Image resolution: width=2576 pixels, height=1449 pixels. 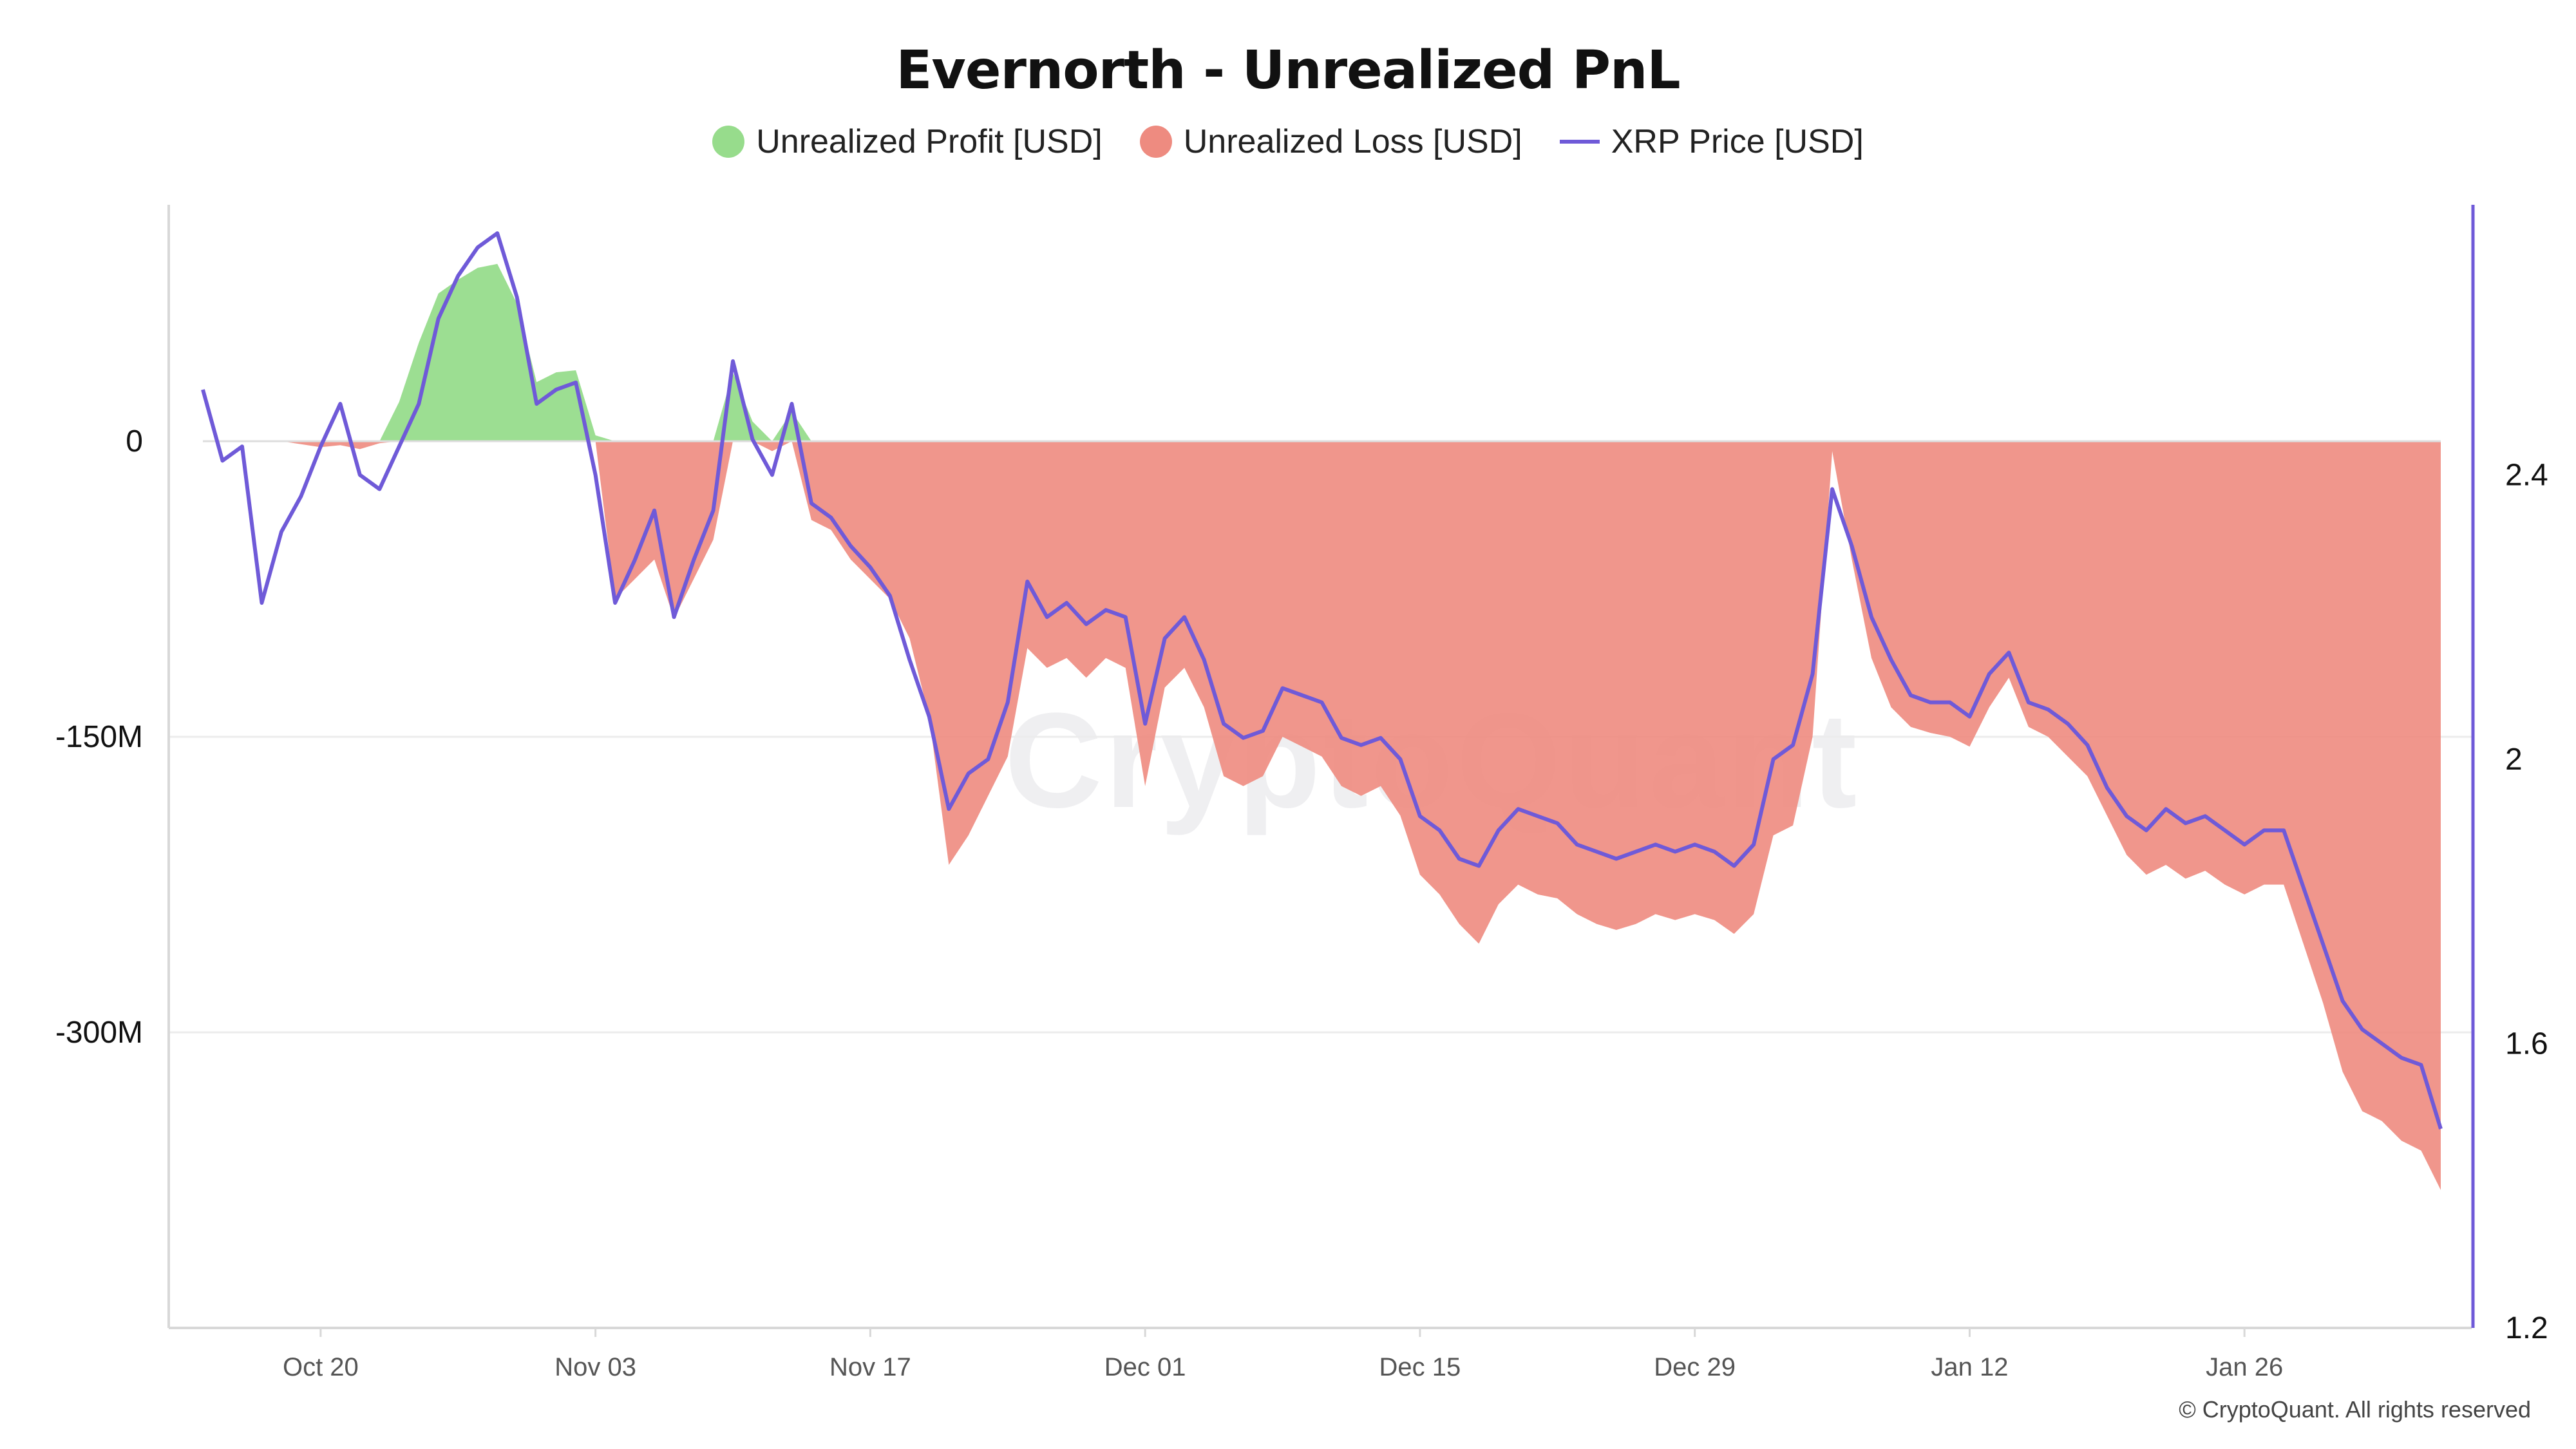 I want to click on right-axis-tick-label: 1.6, so click(x=2526, y=1044).